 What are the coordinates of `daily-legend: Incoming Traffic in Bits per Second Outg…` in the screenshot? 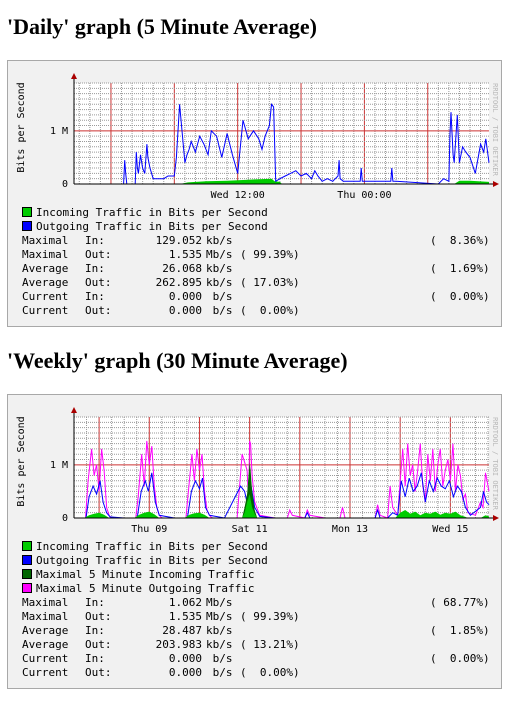 It's located at (145, 220).